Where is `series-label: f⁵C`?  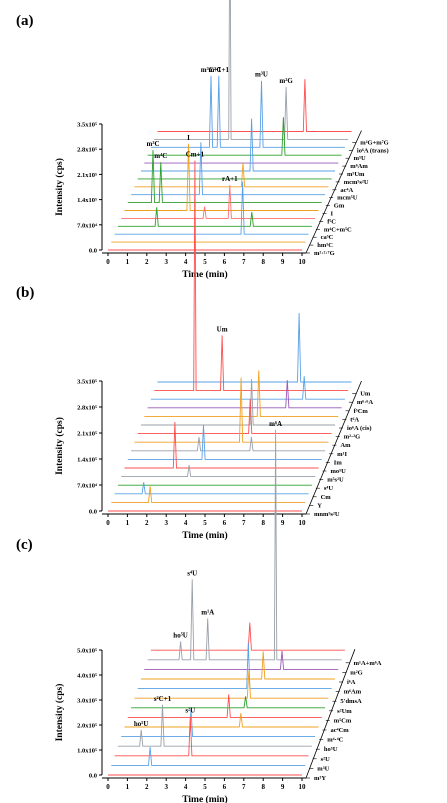 series-label: f⁵C is located at coordinates (331, 221).